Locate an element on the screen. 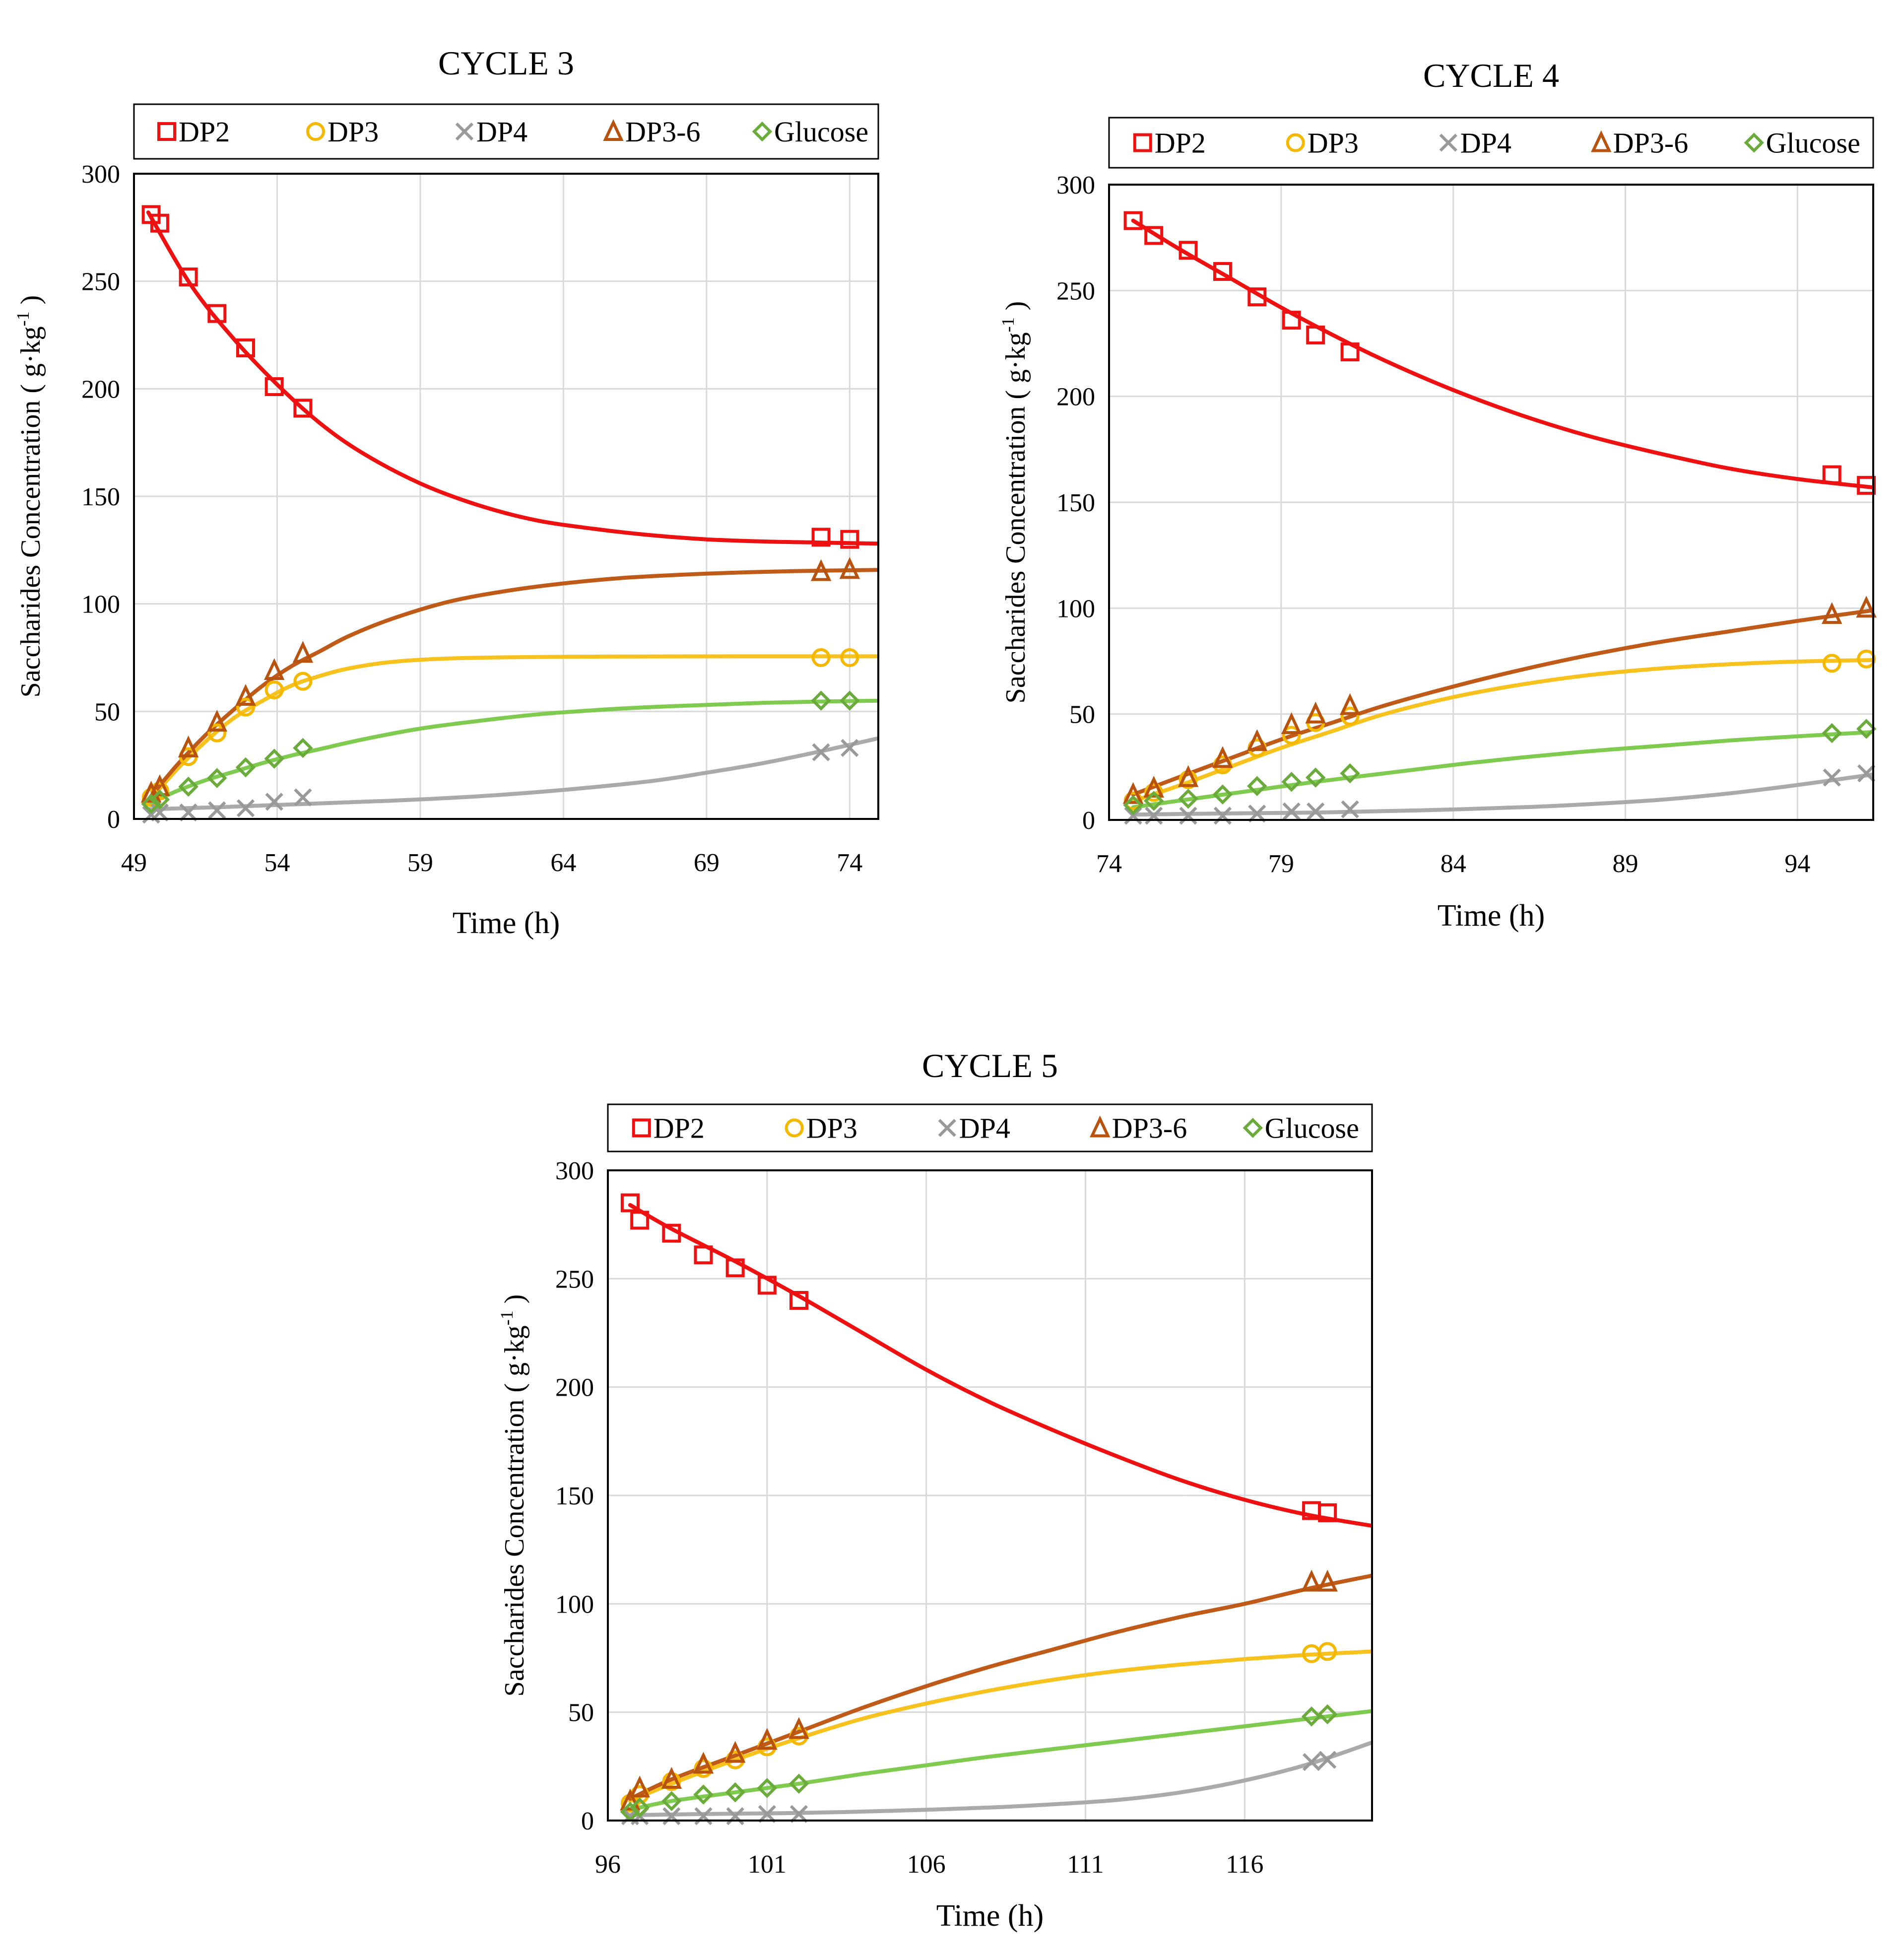 This screenshot has width=1901, height=1960. legend-label: Glucose is located at coordinates (1813, 143).